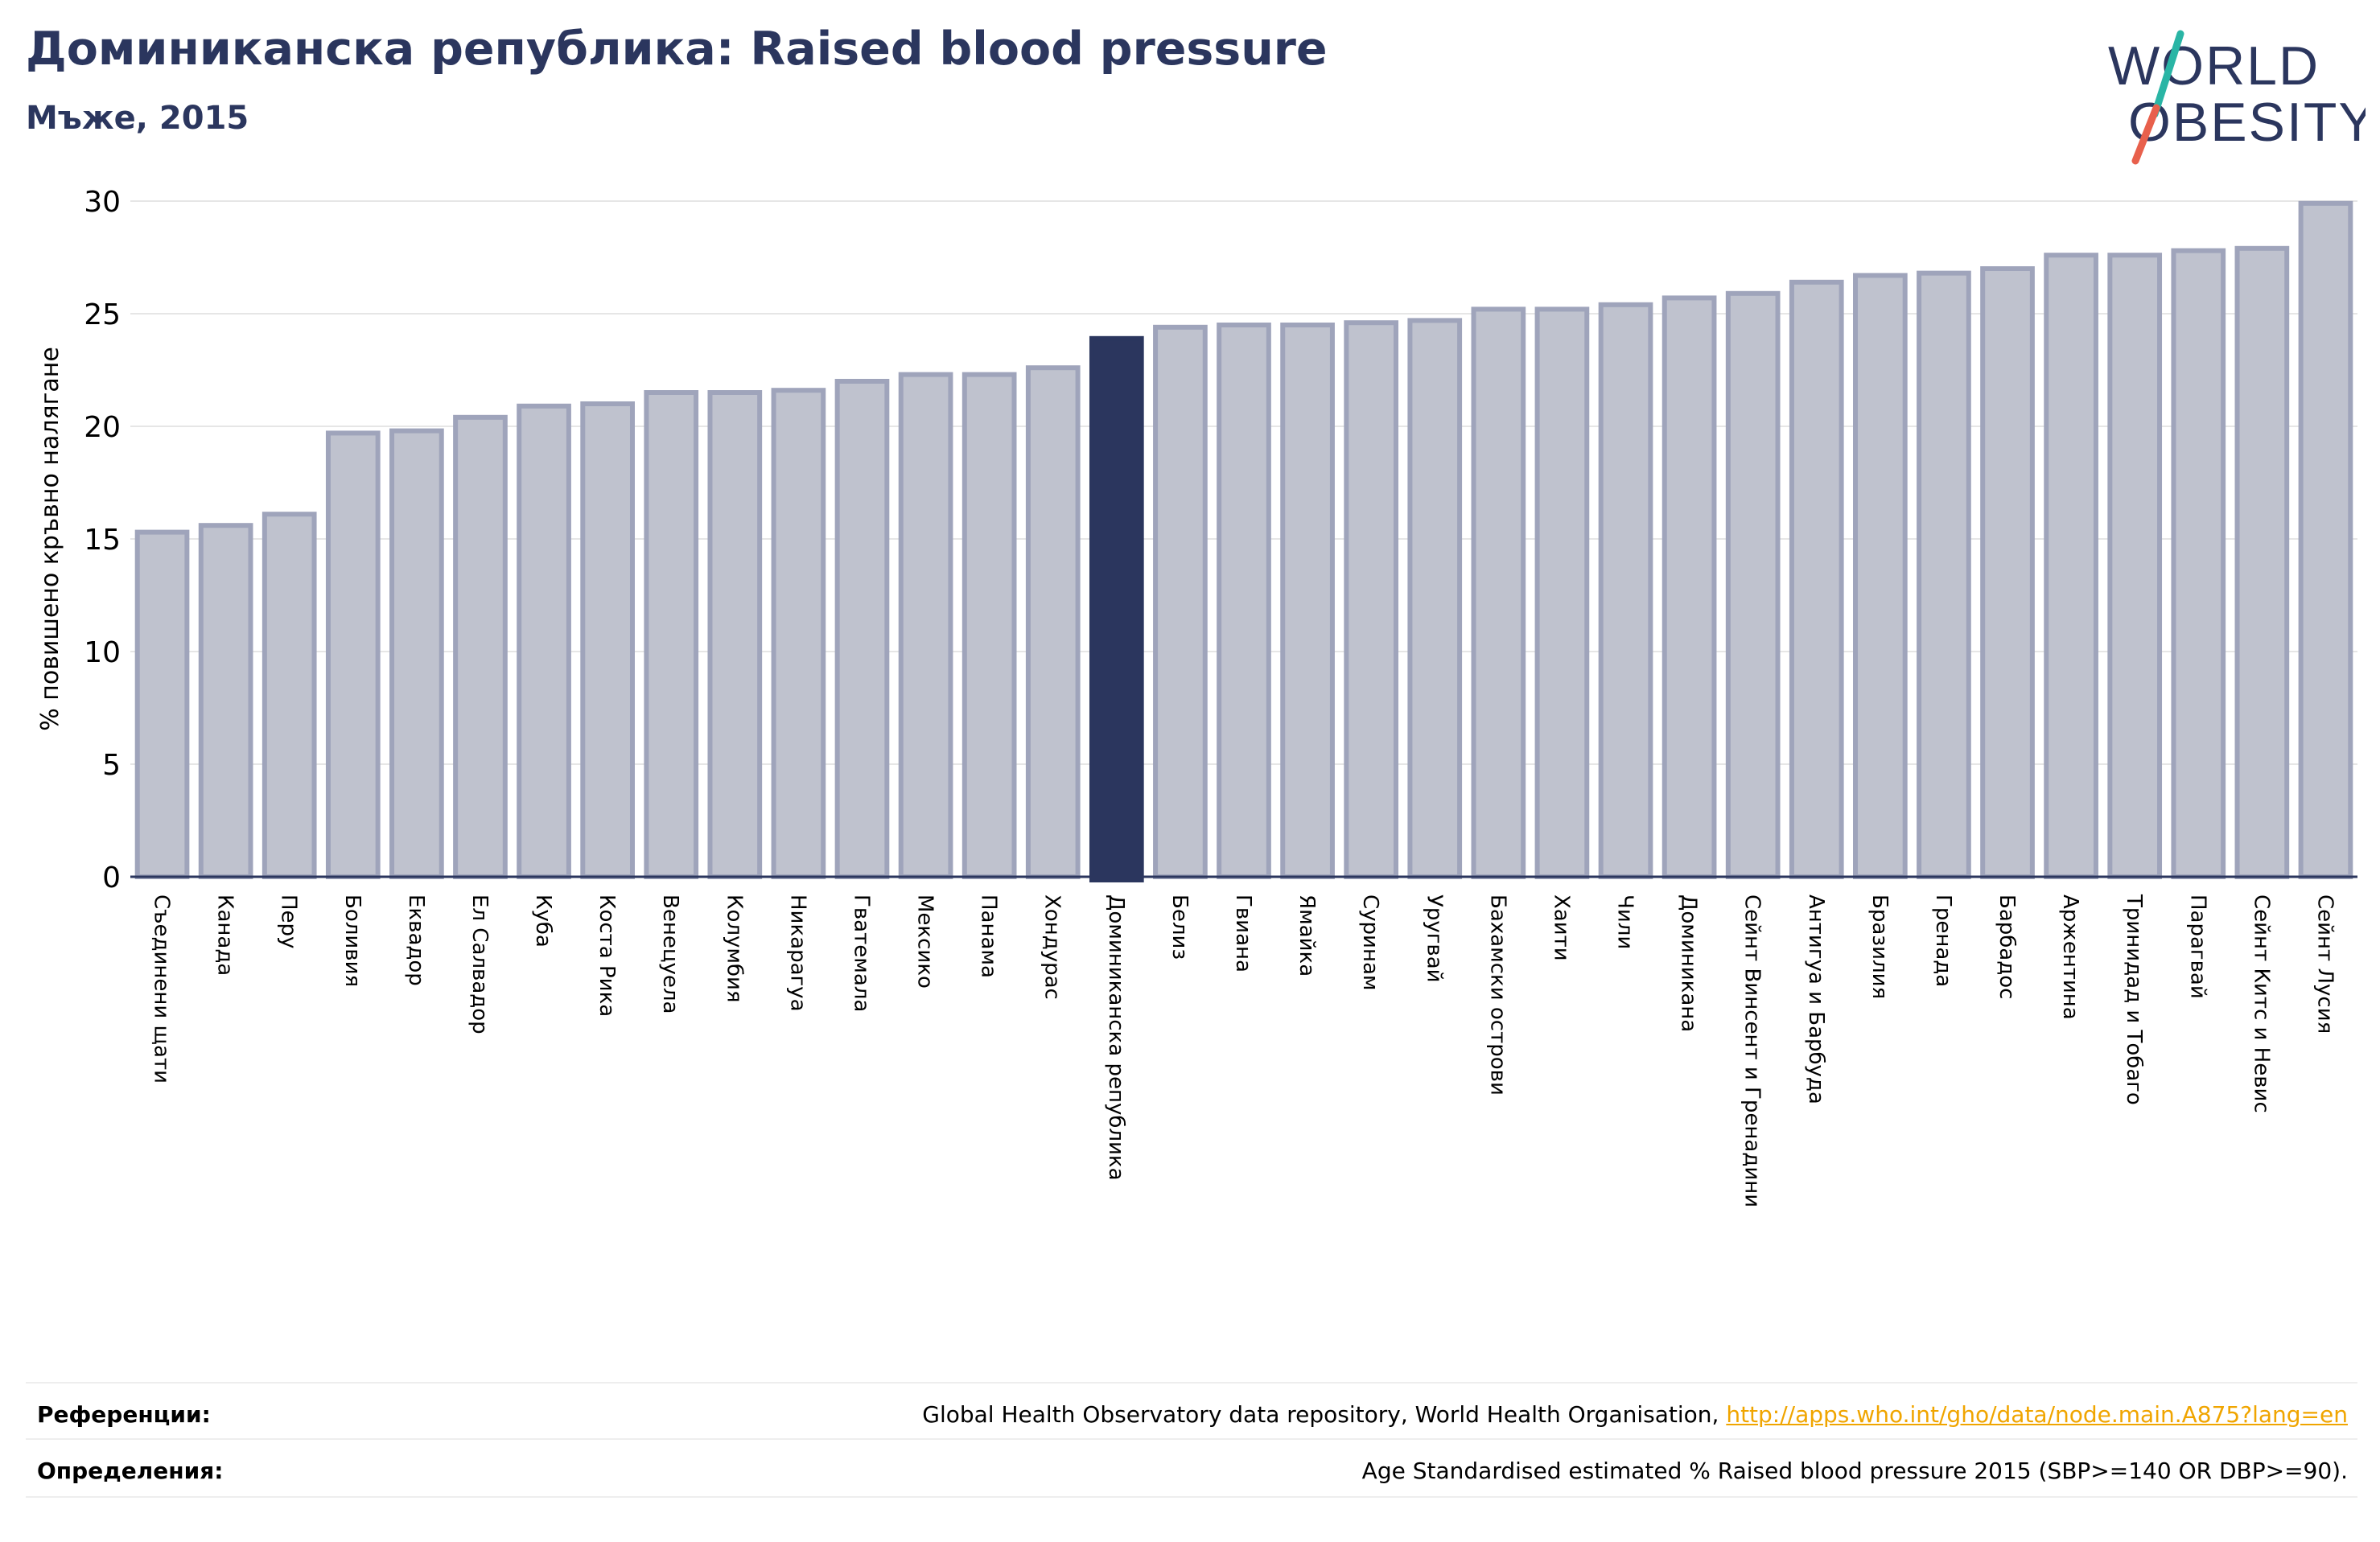 Image resolution: width=2380 pixels, height=1542 pixels. I want to click on y-tick-label: 30, so click(102, 202).